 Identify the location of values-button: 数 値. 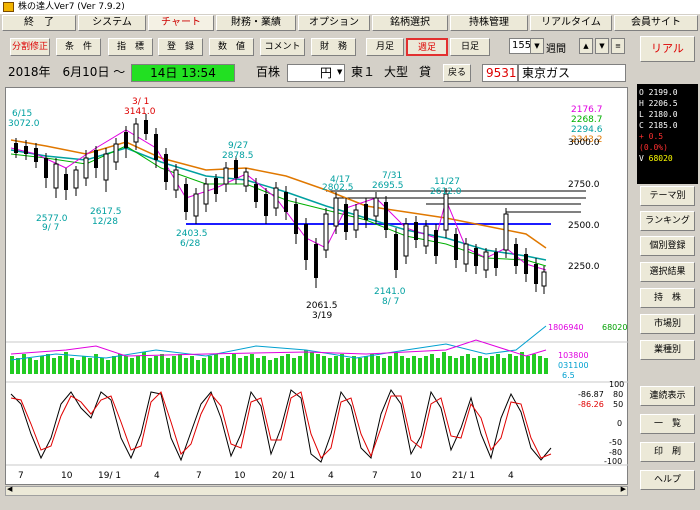
(231, 47).